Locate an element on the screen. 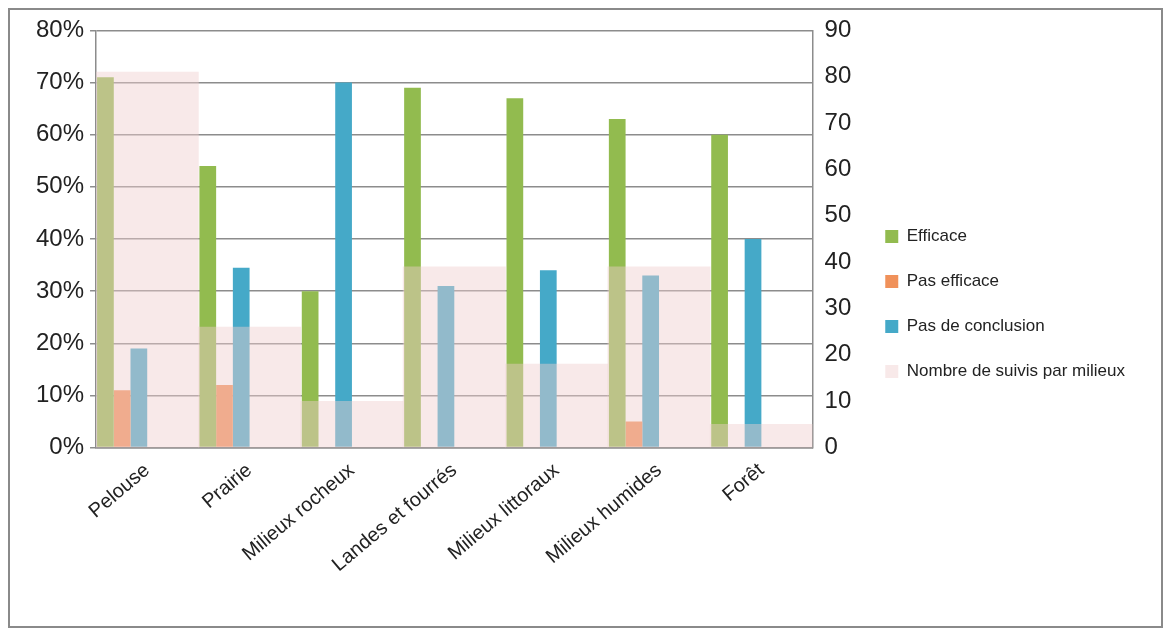 This screenshot has width=1173, height=638. y-tick-label: 50% is located at coordinates (60, 185).